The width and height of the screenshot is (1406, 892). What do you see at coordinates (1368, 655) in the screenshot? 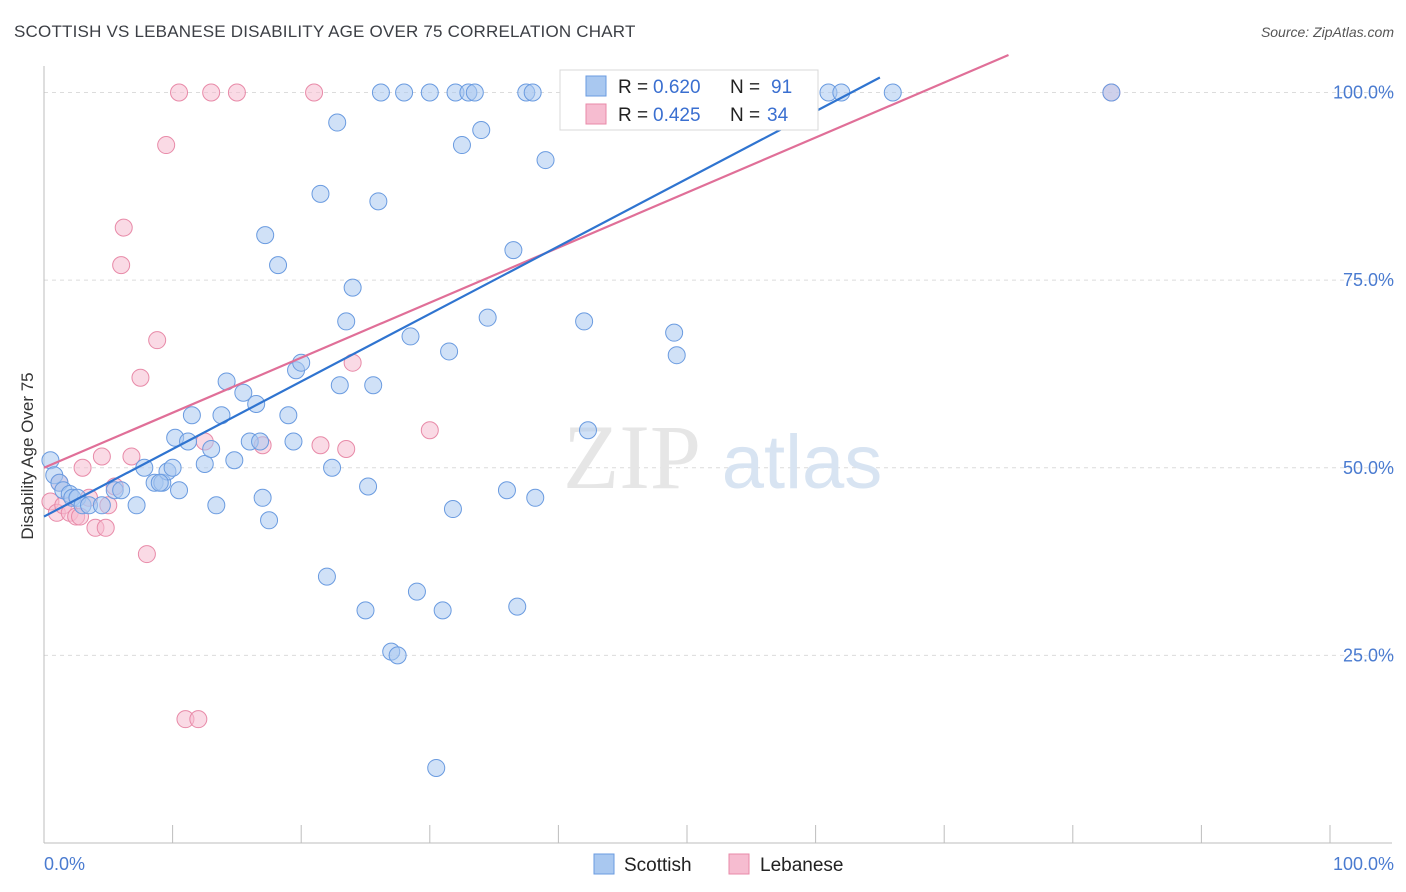
I see `y-tick-label: 25.0%` at bounding box center [1368, 655].